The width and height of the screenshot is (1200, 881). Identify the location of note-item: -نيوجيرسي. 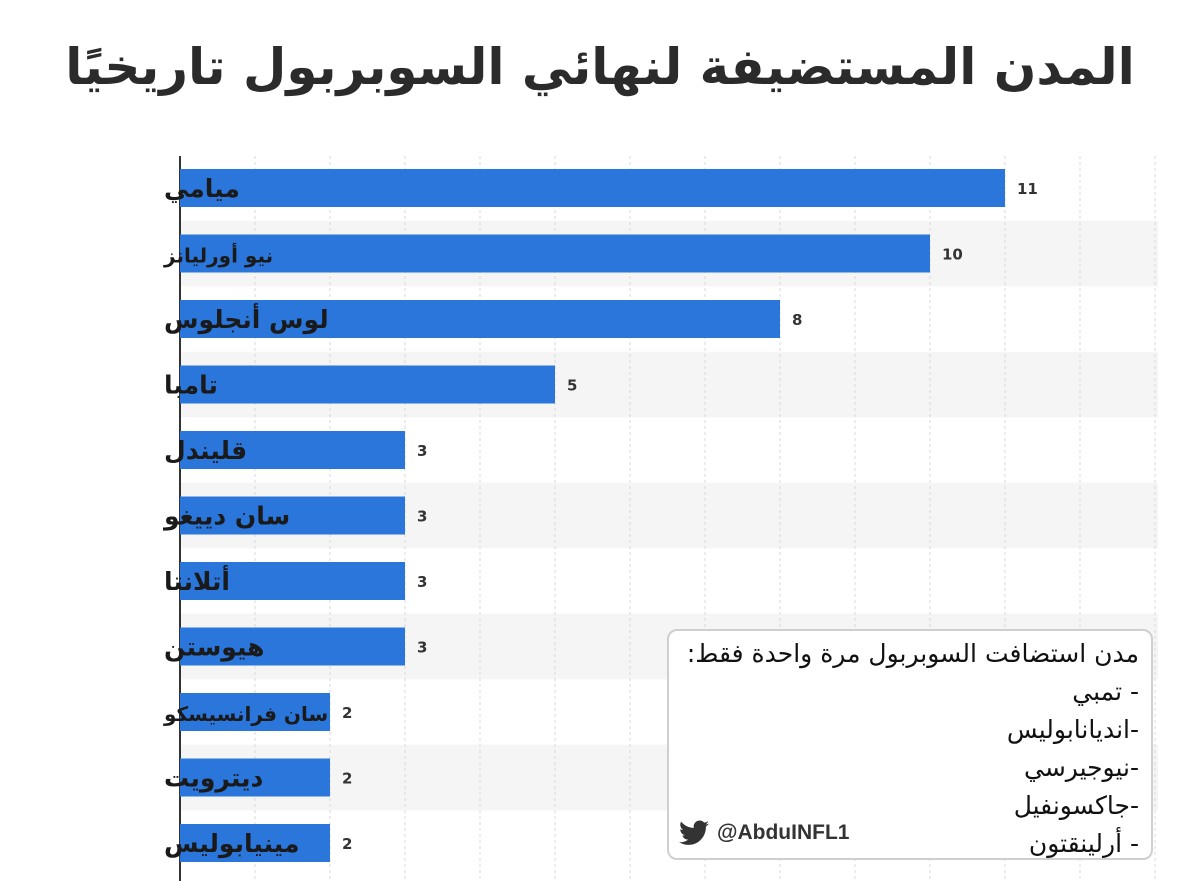
(1081, 767).